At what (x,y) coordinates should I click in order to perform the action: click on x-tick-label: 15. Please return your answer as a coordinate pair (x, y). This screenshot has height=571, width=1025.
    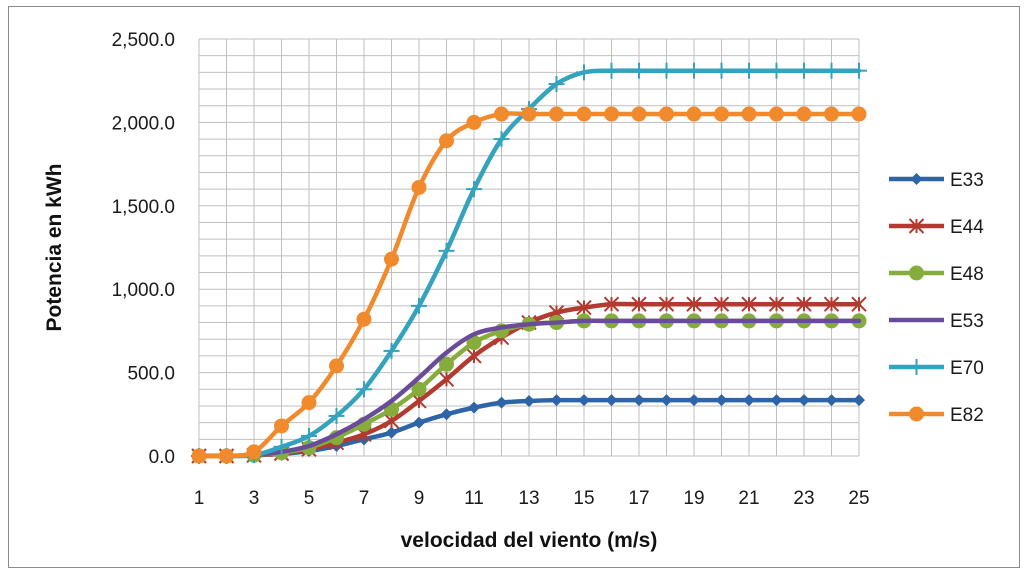
    Looking at the image, I should click on (583, 498).